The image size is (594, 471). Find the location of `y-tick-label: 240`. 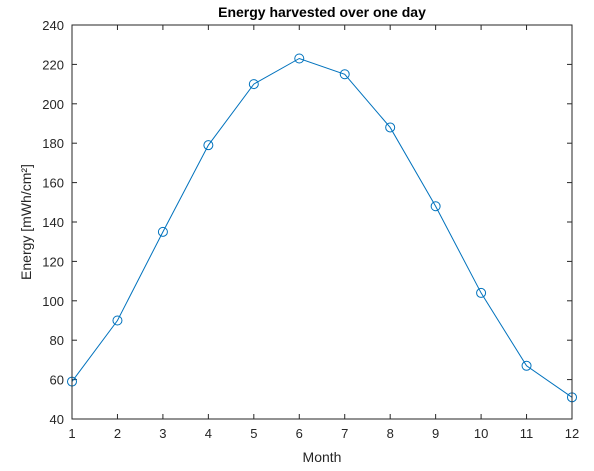

y-tick-label: 240 is located at coordinates (53, 25).